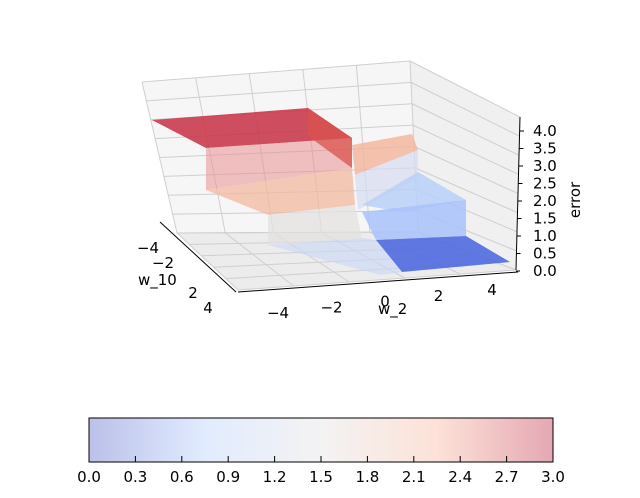 The image size is (640, 498). Describe the element at coordinates (545, 271) in the screenshot. I see `z-tick-label: 0.0` at that location.